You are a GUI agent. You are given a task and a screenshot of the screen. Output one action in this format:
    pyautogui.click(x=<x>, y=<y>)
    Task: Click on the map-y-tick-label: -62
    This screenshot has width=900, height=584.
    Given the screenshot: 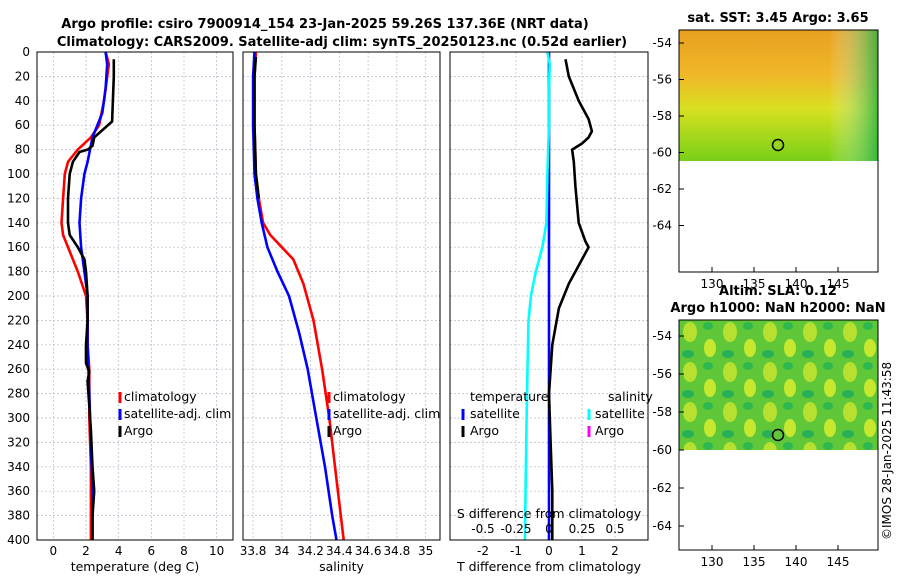 What is the action you would take?
    pyautogui.click(x=662, y=189)
    